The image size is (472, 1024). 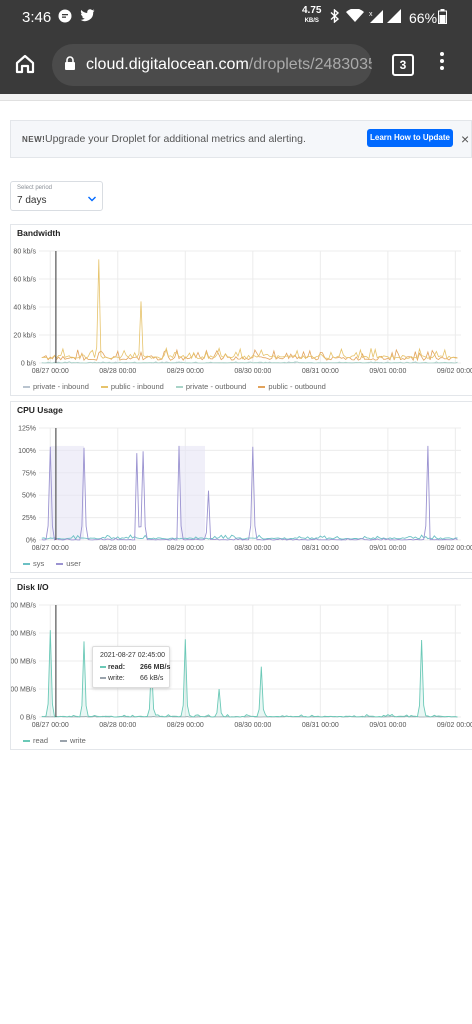 What do you see at coordinates (454, 548) in the screenshot?
I see `cpu-x-tick: 09/02 00:00` at bounding box center [454, 548].